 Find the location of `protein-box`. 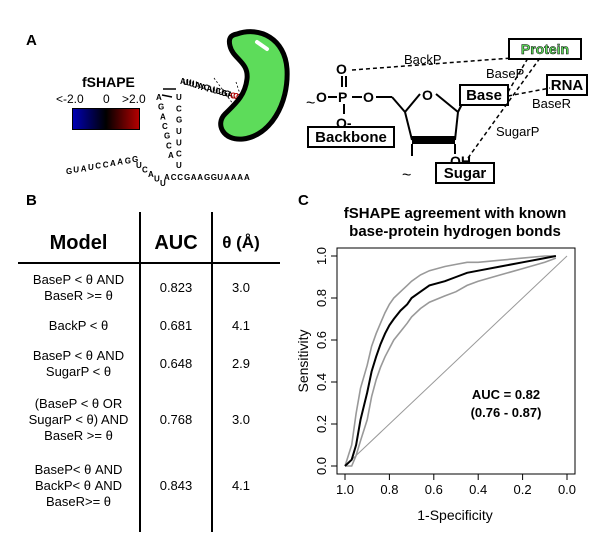

protein-box is located at coordinates (545, 49).